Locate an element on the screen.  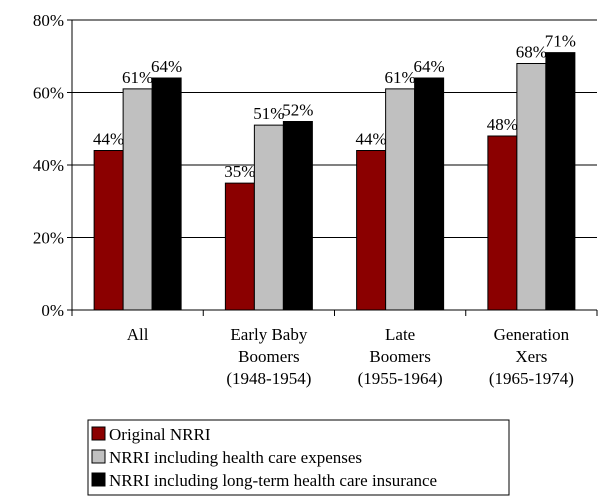
value-label: 71% is located at coordinates (560, 41).